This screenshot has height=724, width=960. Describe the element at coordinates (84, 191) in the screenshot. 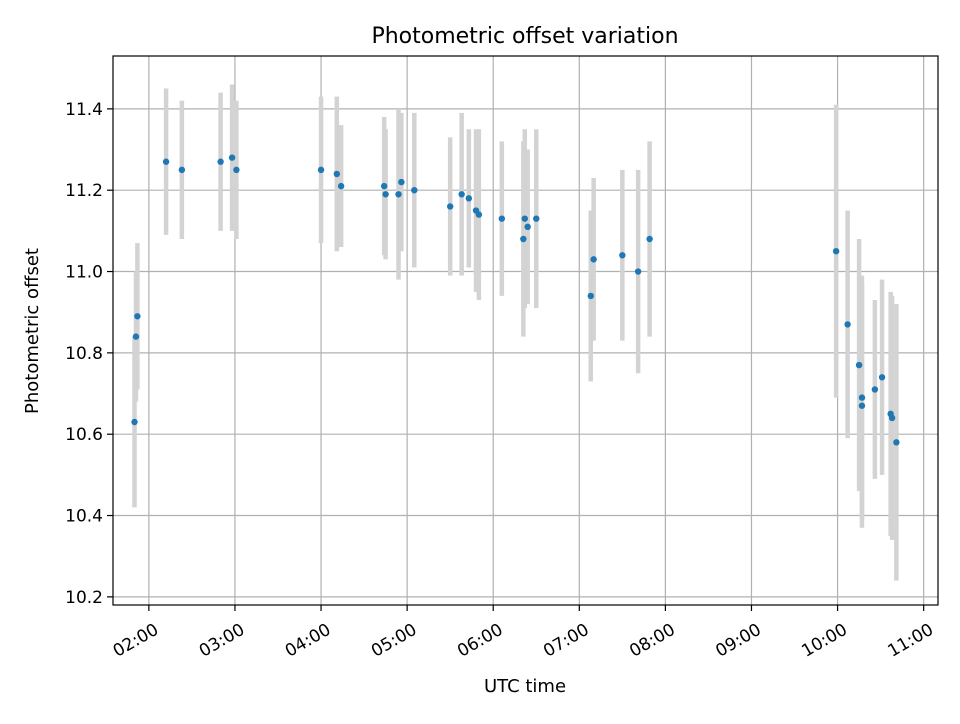

I see `y-tick-label: 11.2` at that location.